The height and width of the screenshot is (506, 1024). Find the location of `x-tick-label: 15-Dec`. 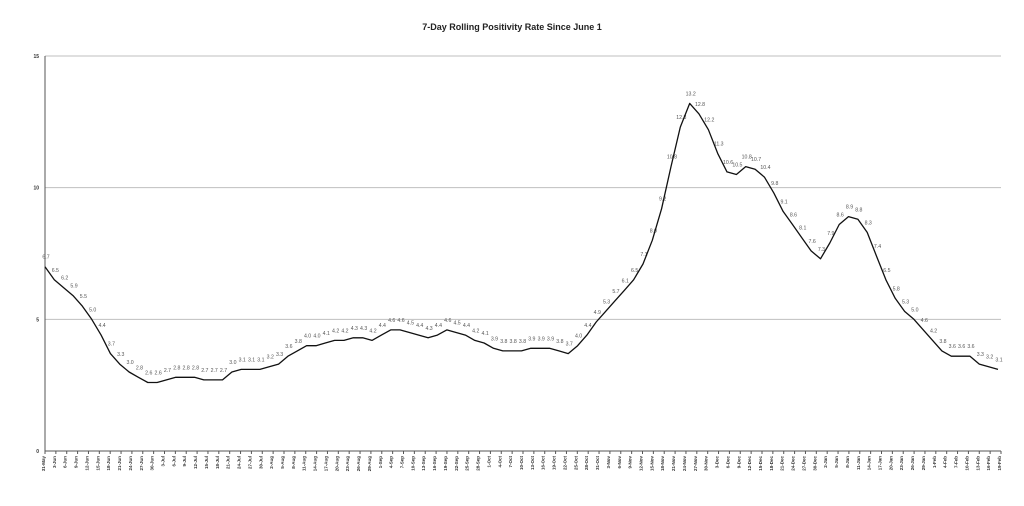

x-tick-label: 15-Dec is located at coordinates (760, 463).